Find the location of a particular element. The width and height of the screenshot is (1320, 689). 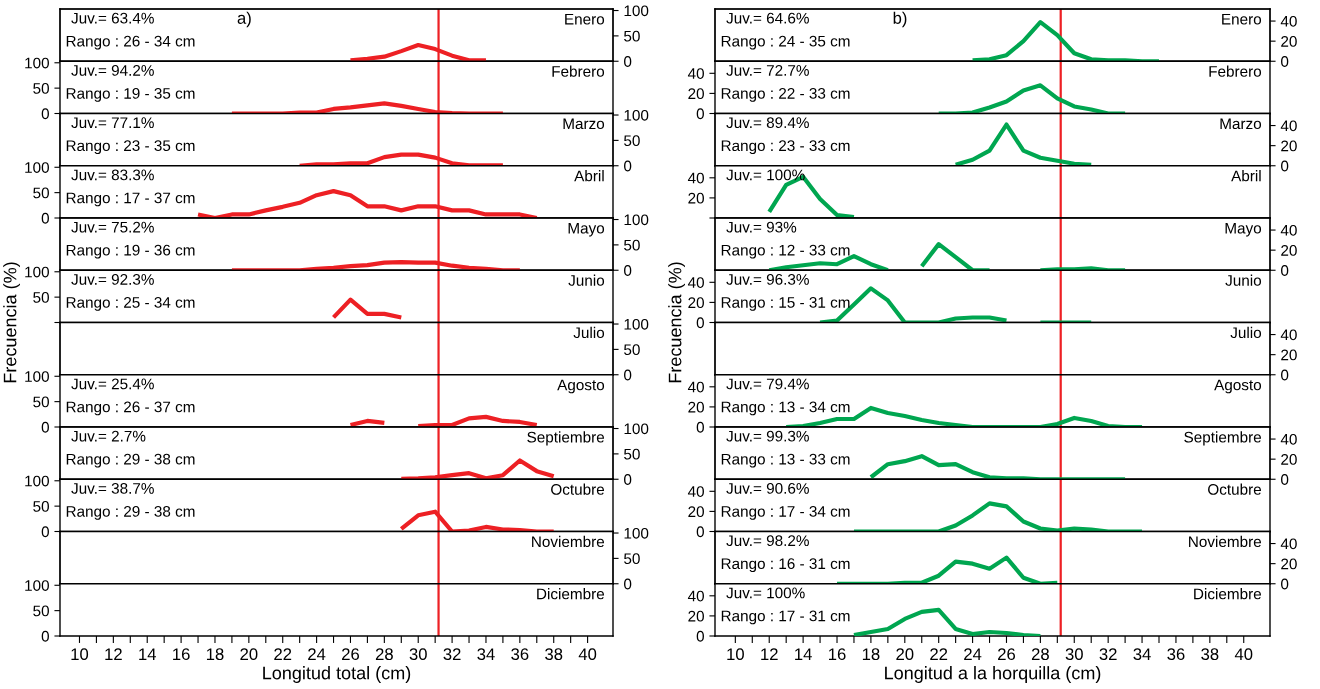

chart-title: Octubre is located at coordinates (1234, 489).